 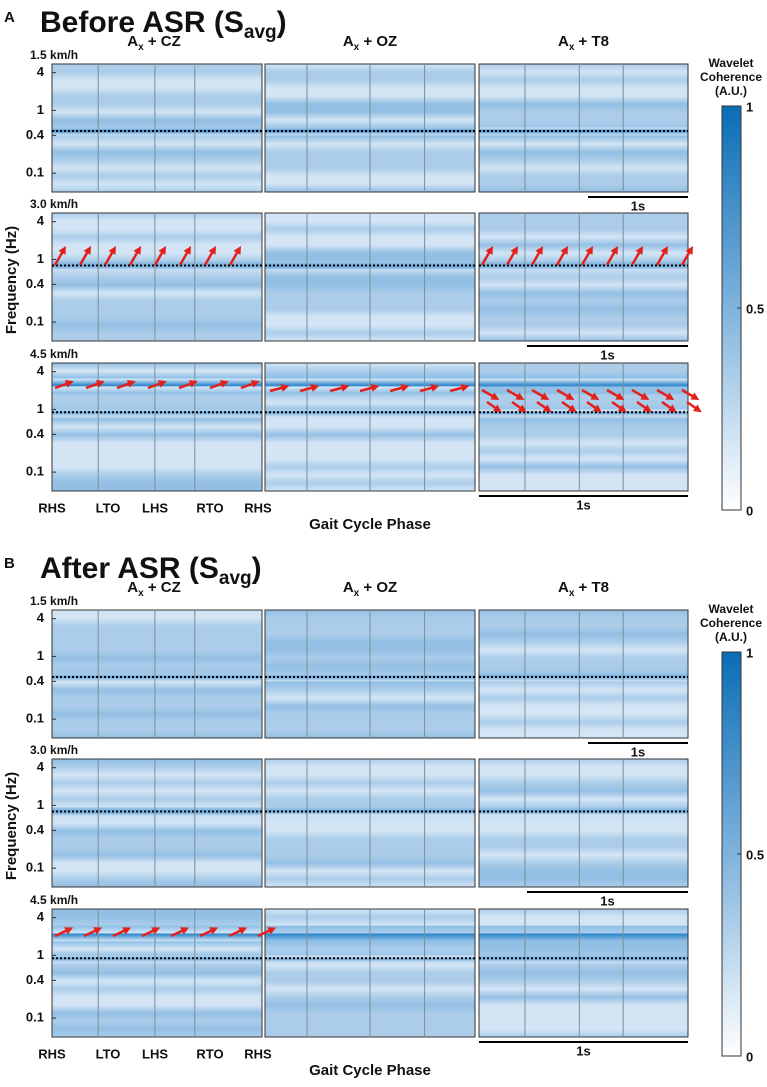 What do you see at coordinates (583, 589) in the screenshot?
I see `column-title: Ax + T8` at bounding box center [583, 589].